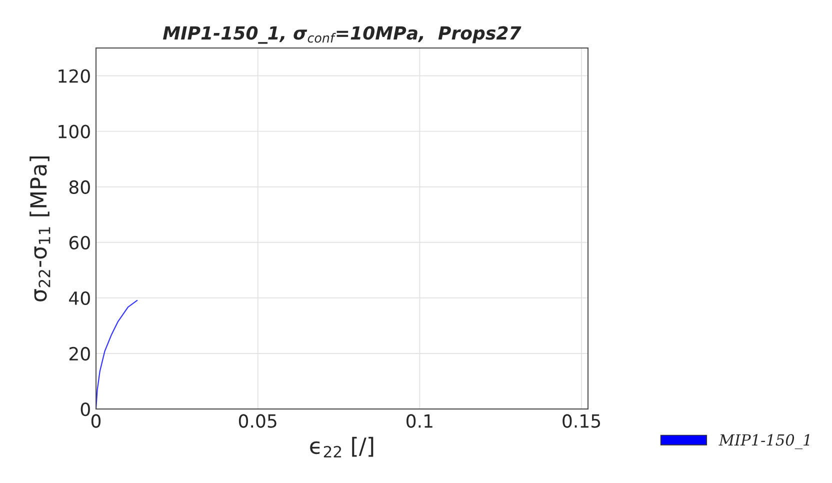 This screenshot has width=832, height=483. What do you see at coordinates (342, 35) in the screenshot?
I see `chart-title: MIP1-150_1, σ$_{conf}$=10MPa, Props27` at bounding box center [342, 35].